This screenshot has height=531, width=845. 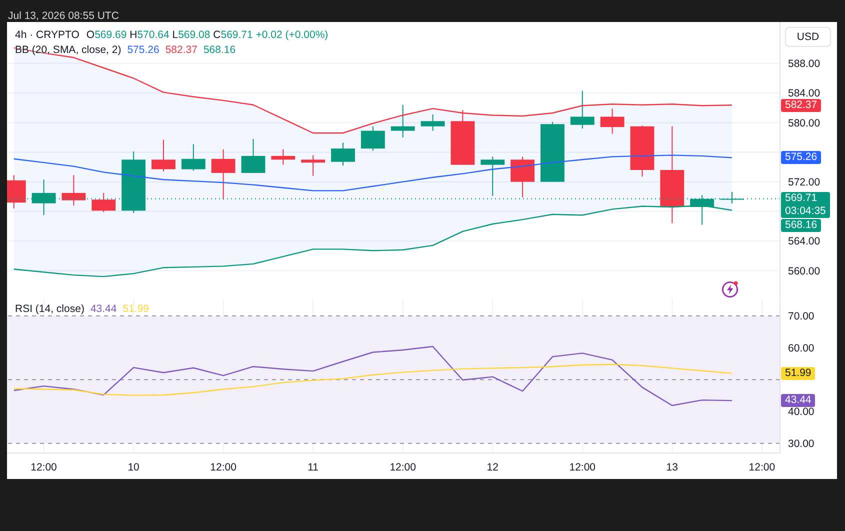 I want to click on y-tick-label: 584.00, so click(x=804, y=94).